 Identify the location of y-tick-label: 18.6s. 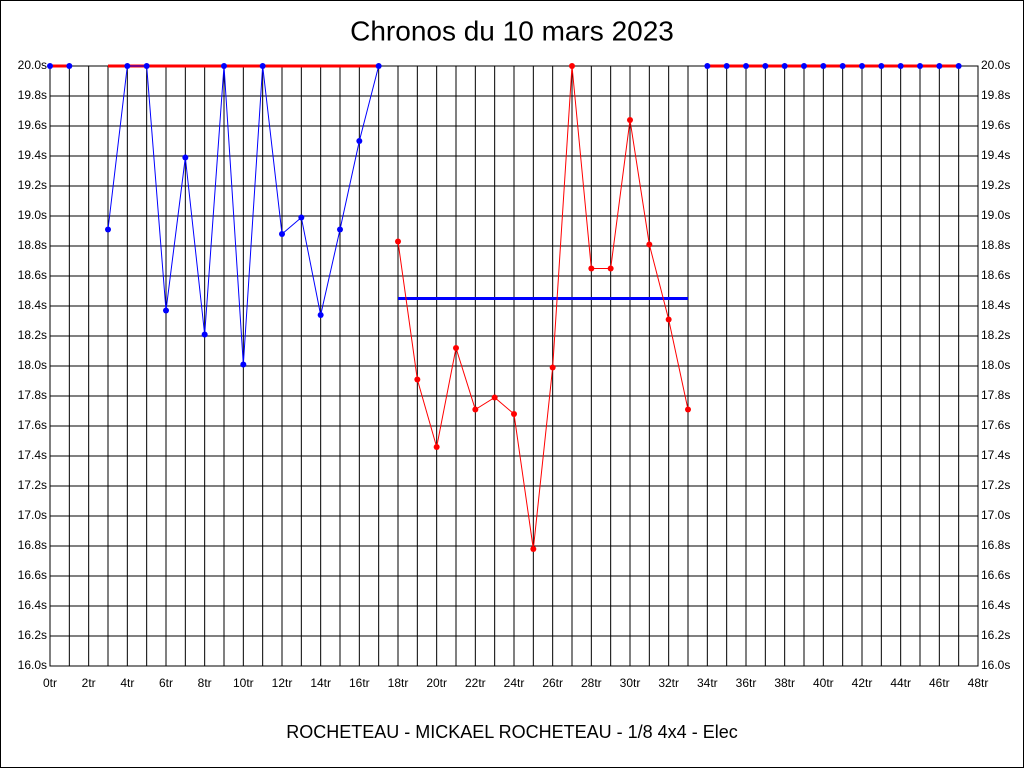
(32, 275).